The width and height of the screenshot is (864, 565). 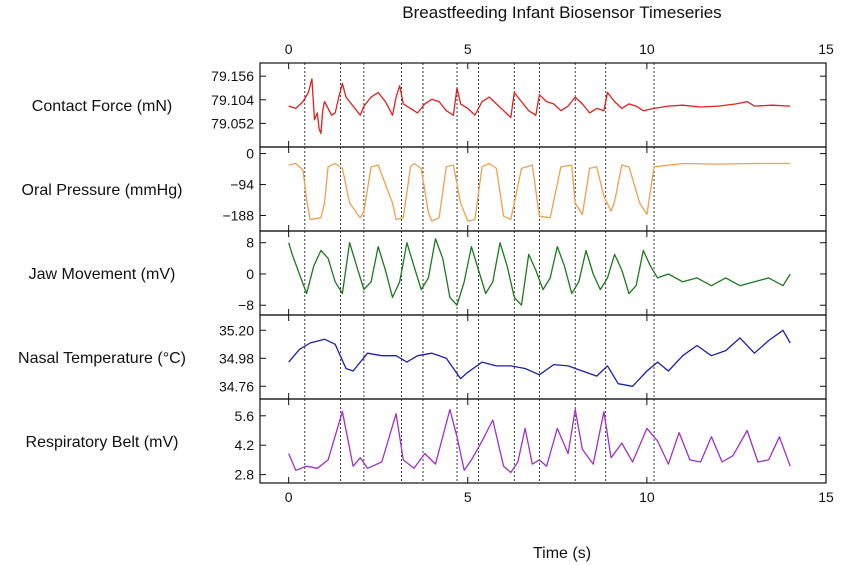 I want to click on series-line-jaw-movement, so click(x=539, y=272).